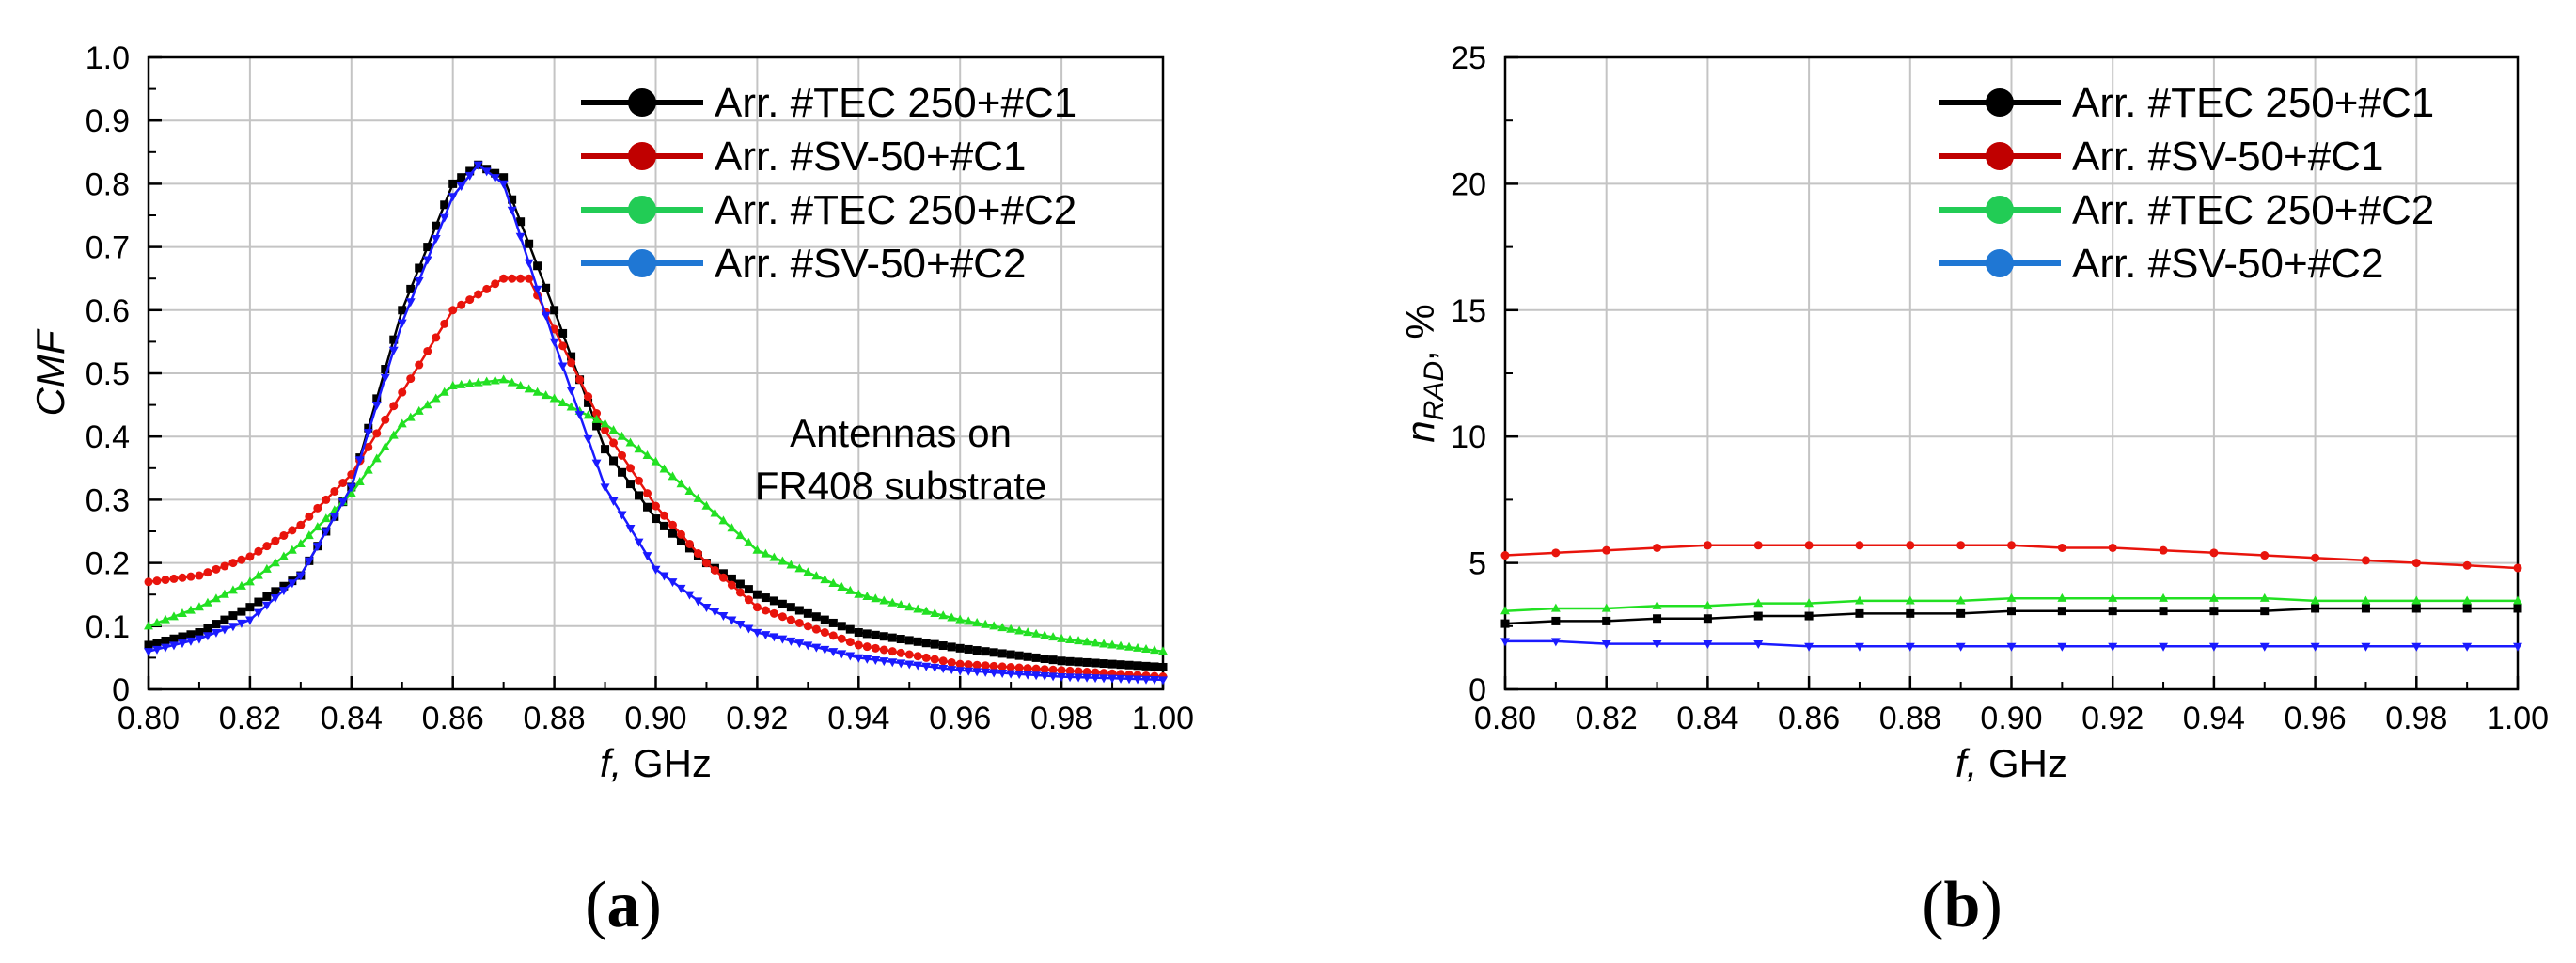 Image resolution: width=2576 pixels, height=963 pixels. I want to click on x-axis-title-unit-text: GHz, so click(2028, 763).